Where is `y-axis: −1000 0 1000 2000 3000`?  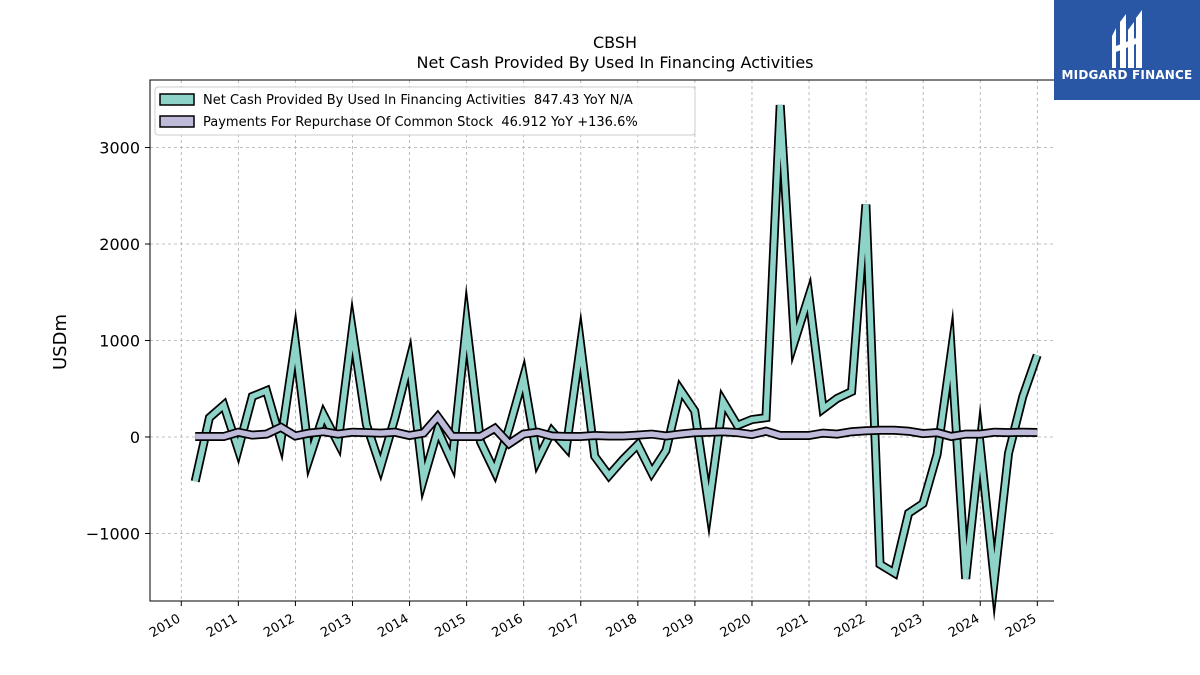 y-axis: −1000 0 1000 2000 3000 is located at coordinates (118, 341).